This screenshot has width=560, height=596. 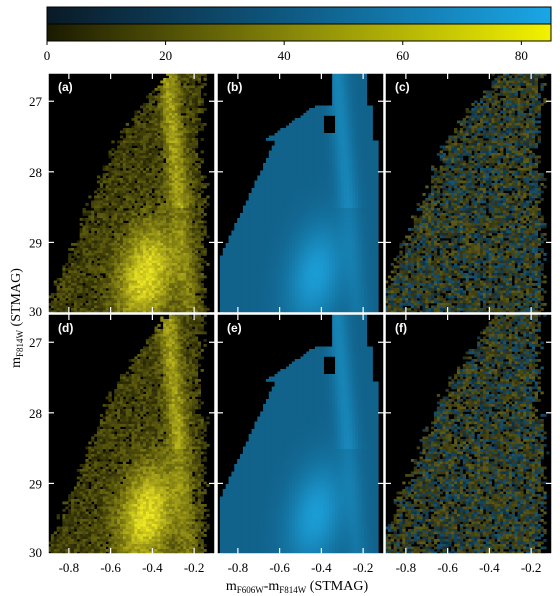 I want to click on colorbar-ticks: 0 20 40 60 80, so click(x=286, y=52).